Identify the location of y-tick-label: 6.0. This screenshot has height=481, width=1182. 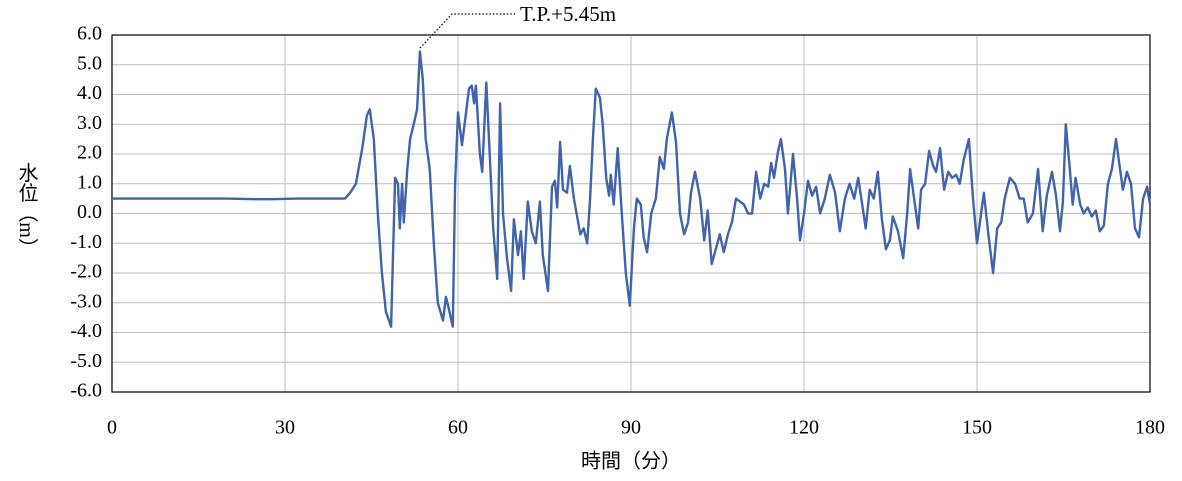
(89, 34).